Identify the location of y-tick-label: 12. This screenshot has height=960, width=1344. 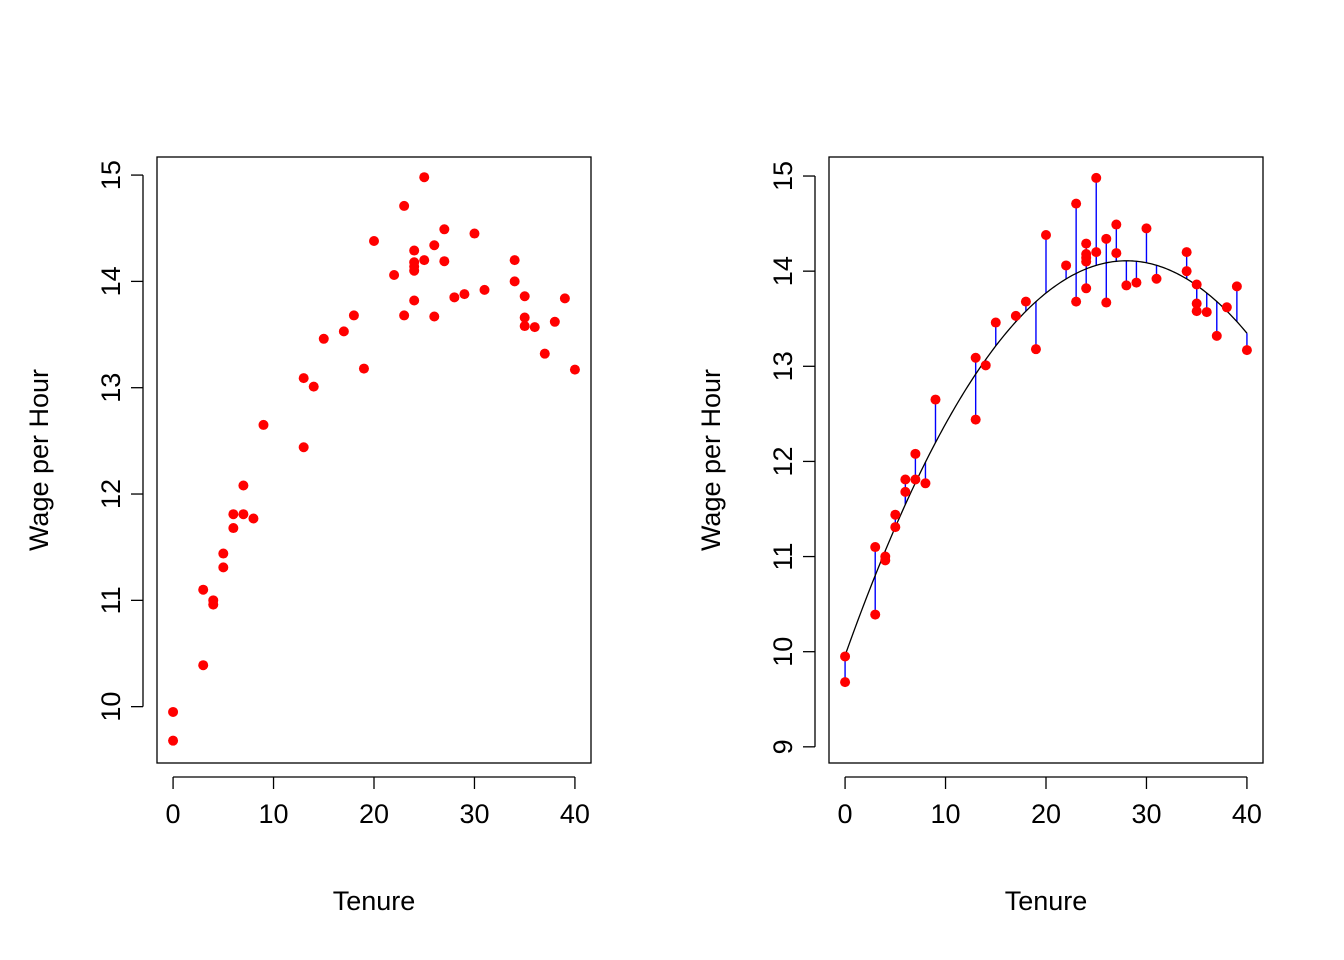
(783, 461).